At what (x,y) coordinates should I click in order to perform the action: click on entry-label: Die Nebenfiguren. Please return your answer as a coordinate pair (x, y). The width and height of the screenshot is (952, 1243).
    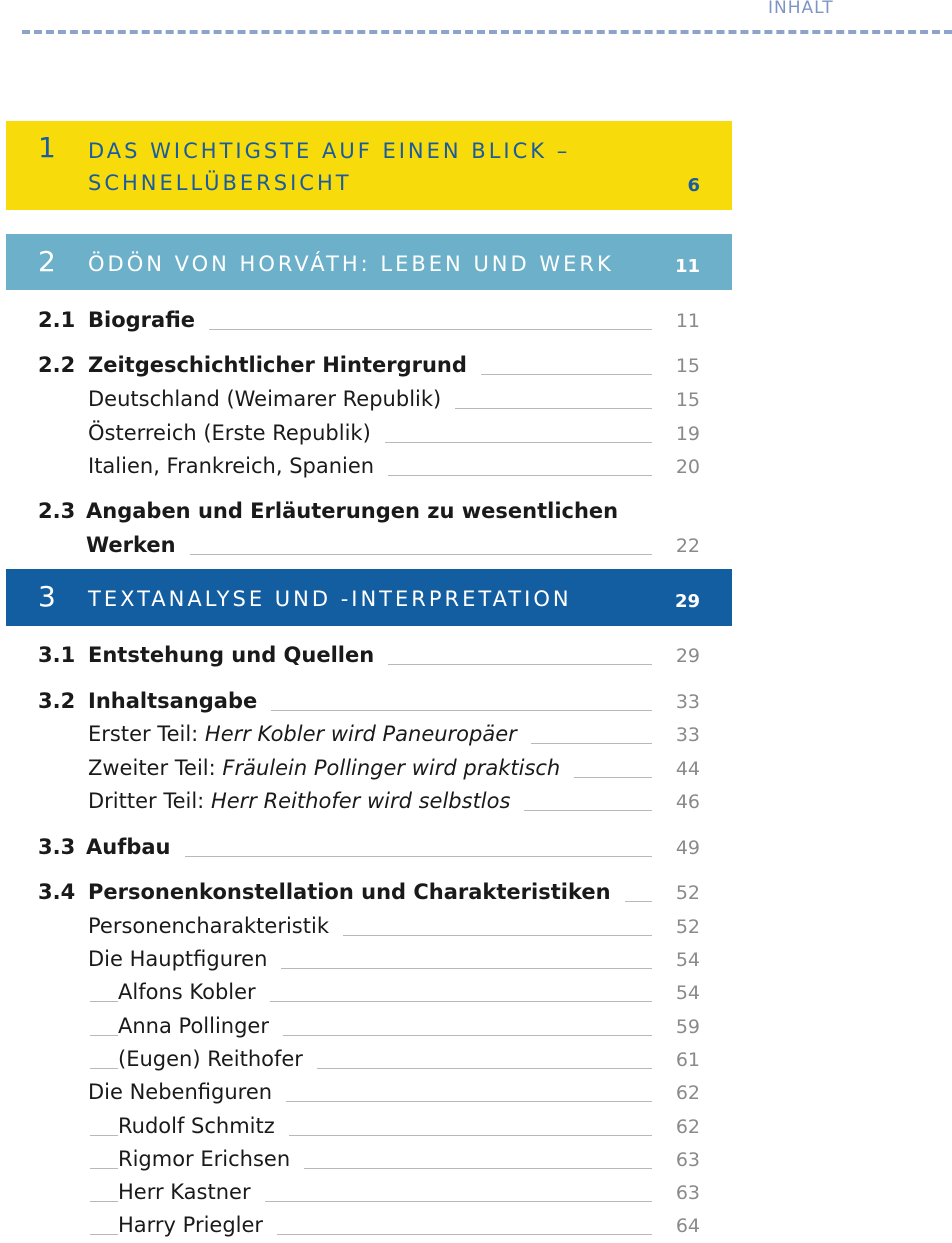
    Looking at the image, I should click on (187, 1092).